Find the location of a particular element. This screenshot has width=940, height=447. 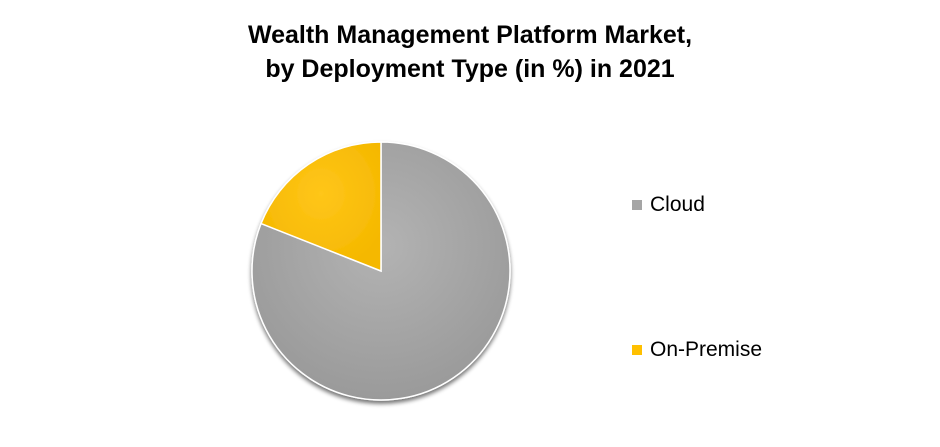

legend-item-cloud: Cloud is located at coordinates (668, 205).